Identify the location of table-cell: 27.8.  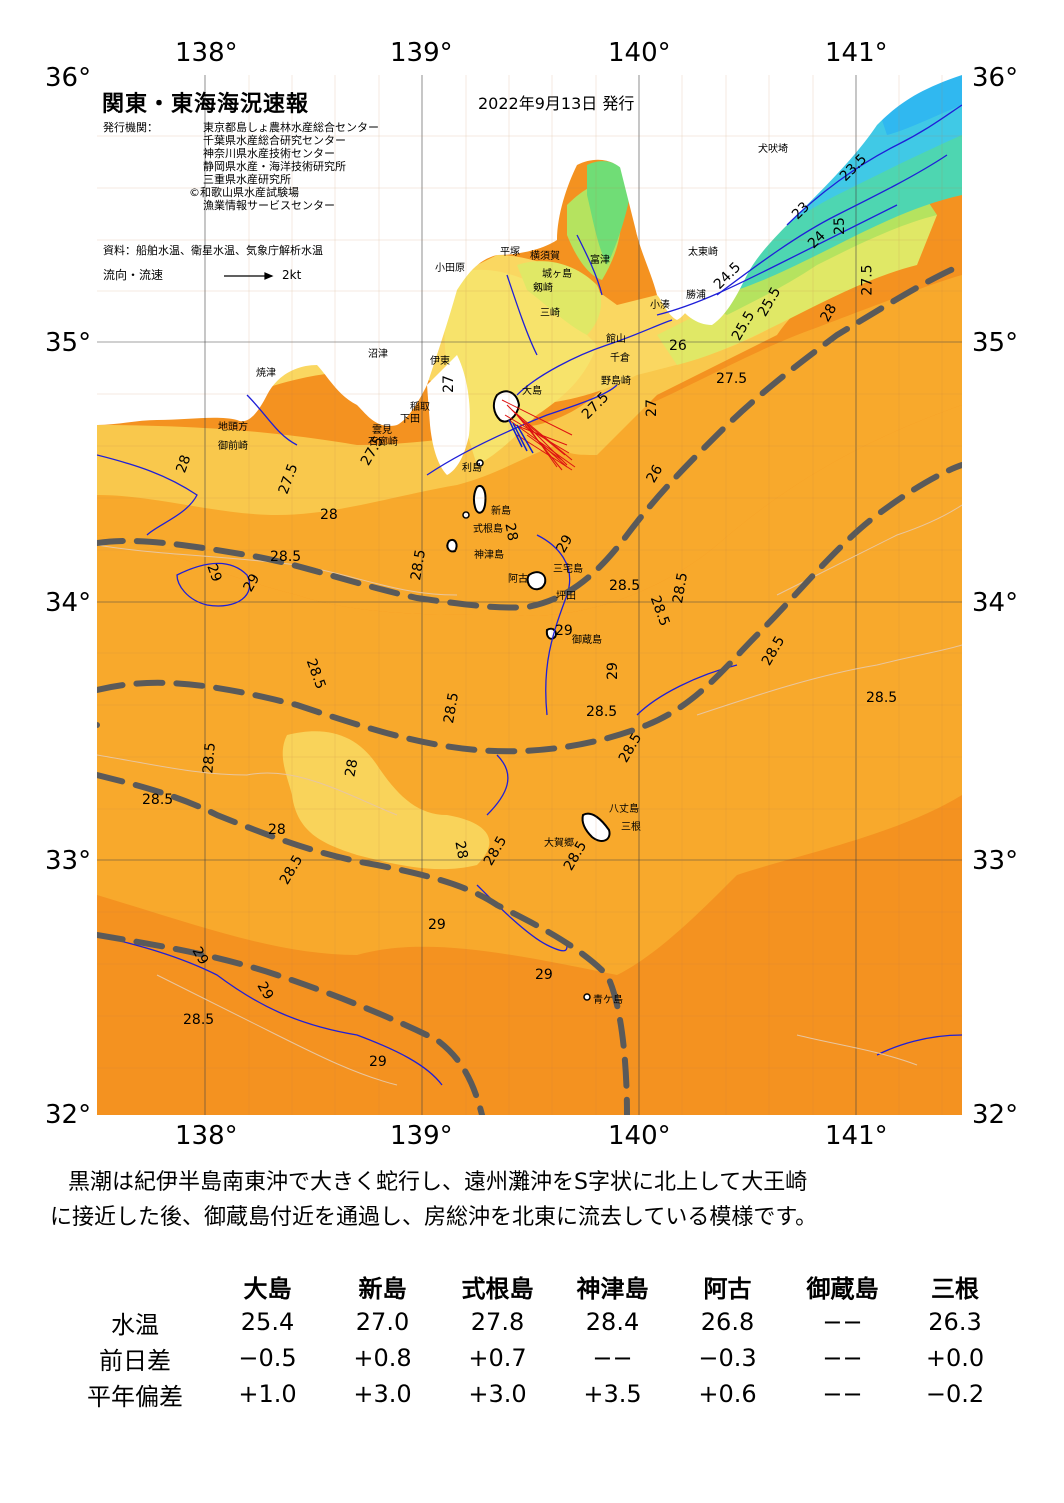
(497, 1322).